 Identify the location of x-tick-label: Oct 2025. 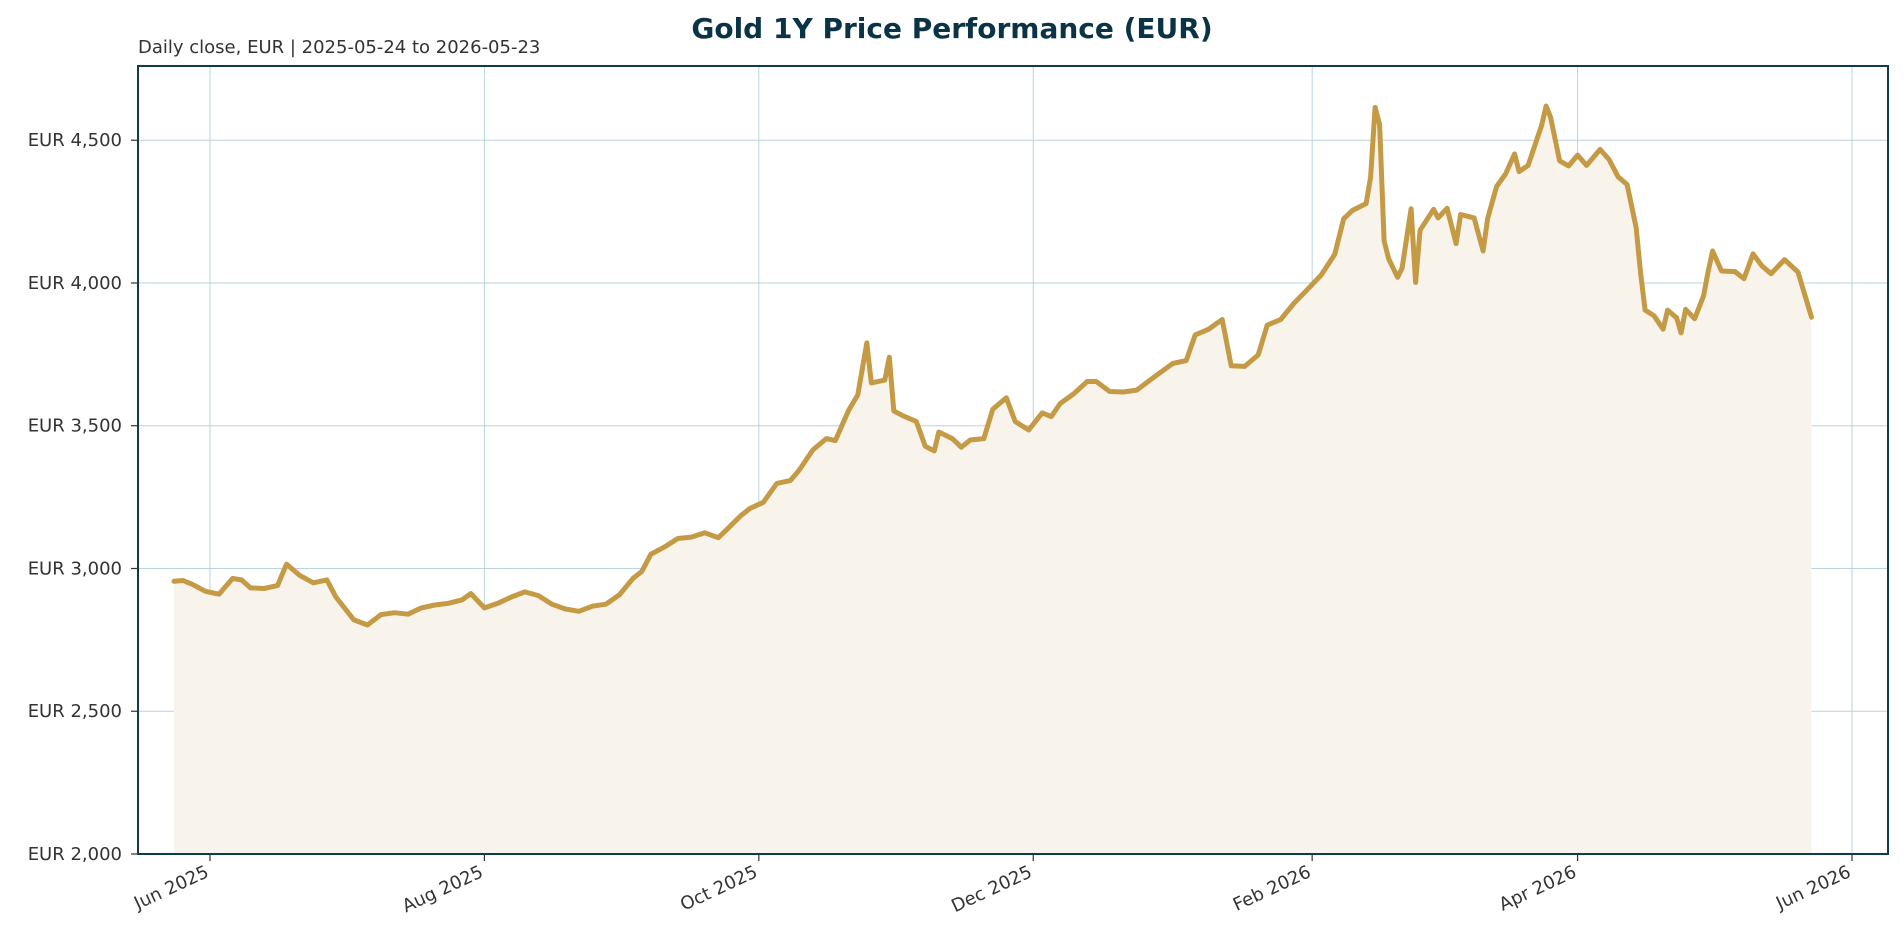
(719, 888).